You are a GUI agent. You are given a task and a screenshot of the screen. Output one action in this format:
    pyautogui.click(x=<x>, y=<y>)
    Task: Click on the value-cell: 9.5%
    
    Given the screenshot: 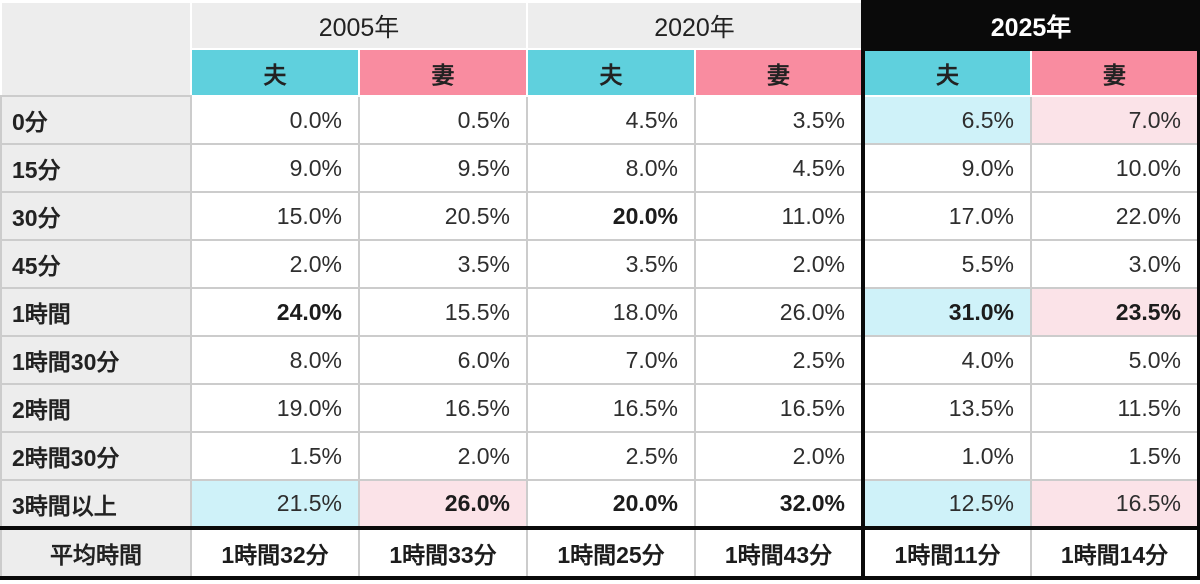 What is the action you would take?
    pyautogui.click(x=443, y=168)
    